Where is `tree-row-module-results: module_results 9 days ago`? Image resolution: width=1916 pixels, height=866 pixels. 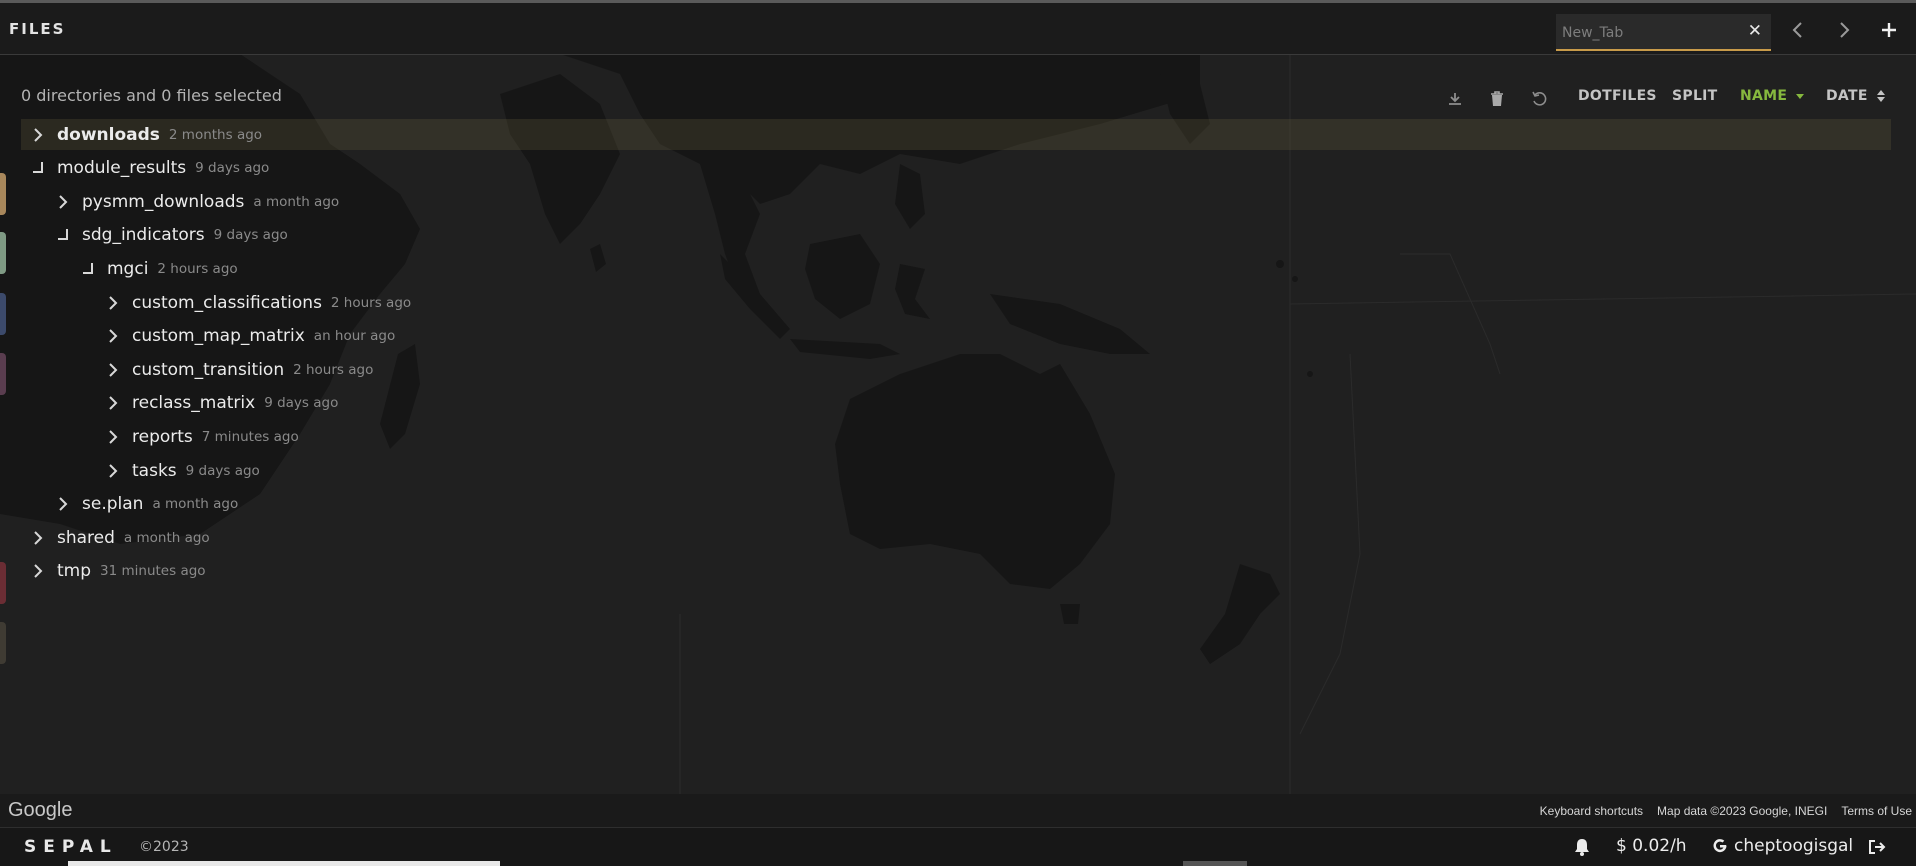
tree-row-module-results: module_results 9 days ago is located at coordinates (956, 168).